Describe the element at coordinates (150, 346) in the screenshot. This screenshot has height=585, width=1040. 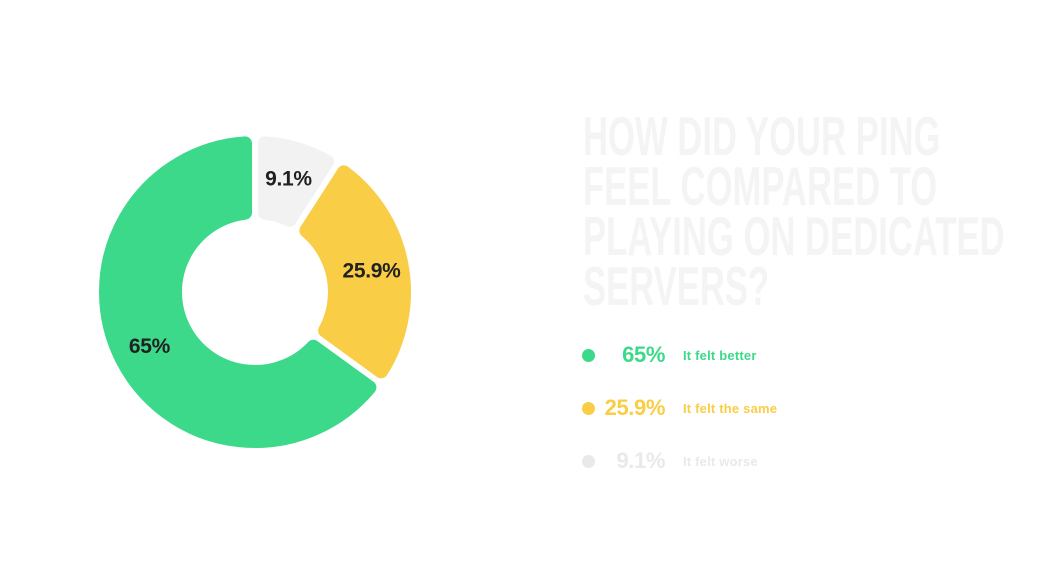
I see `donut-slice-label: 65%` at that location.